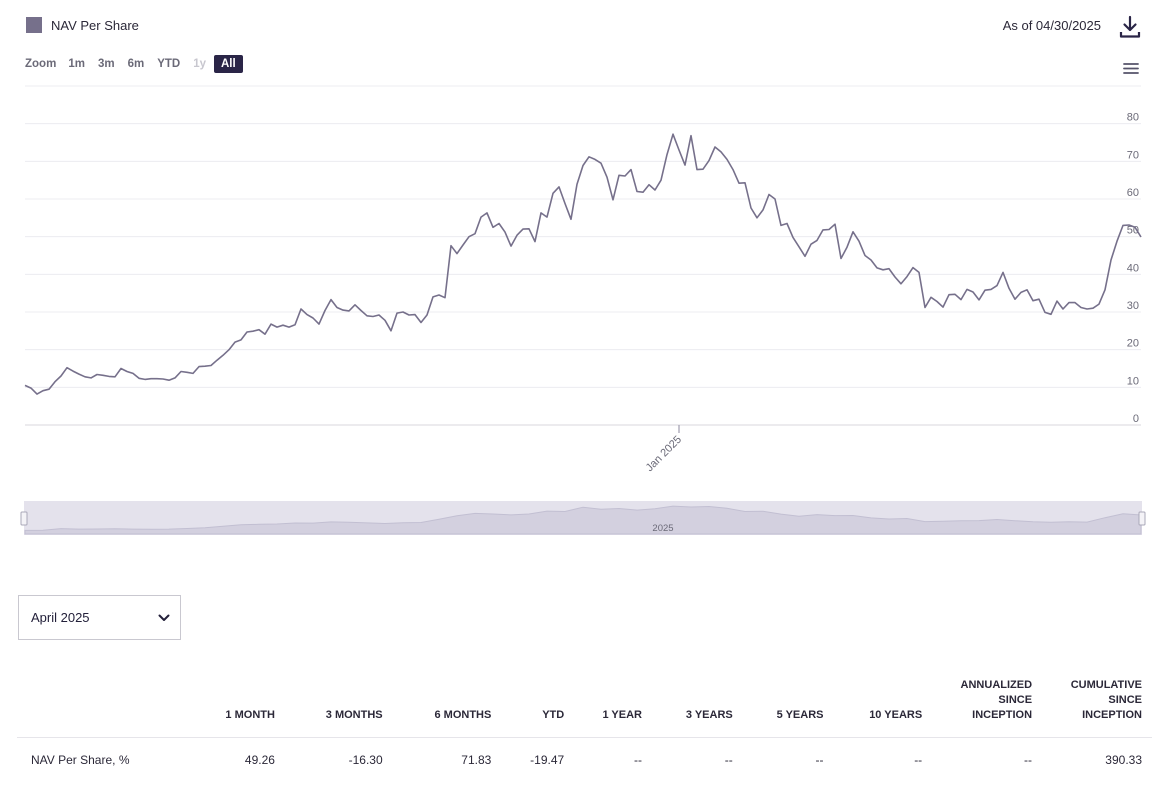  Describe the element at coordinates (1142, 518) in the screenshot. I see `navigator-handle-right` at that location.